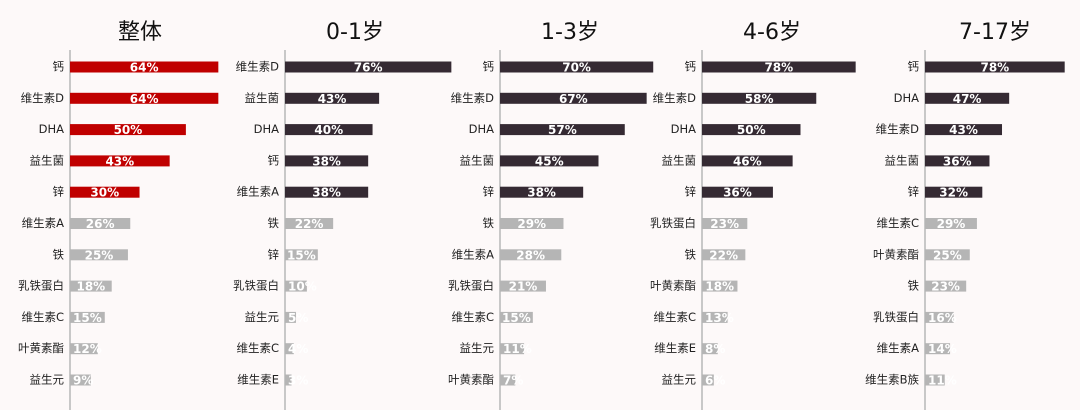 This screenshot has height=410, width=1080. Describe the element at coordinates (298, 349) in the screenshot. I see `value-label: 4%` at that location.